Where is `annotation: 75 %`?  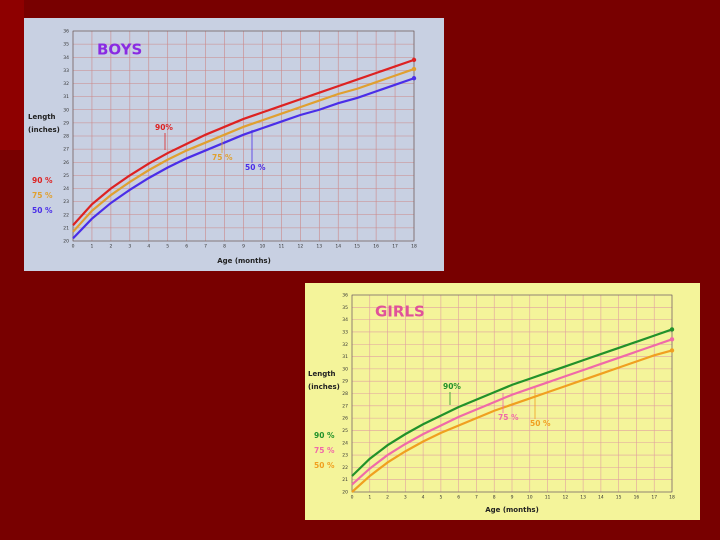
annotation: 75 % is located at coordinates (508, 417).